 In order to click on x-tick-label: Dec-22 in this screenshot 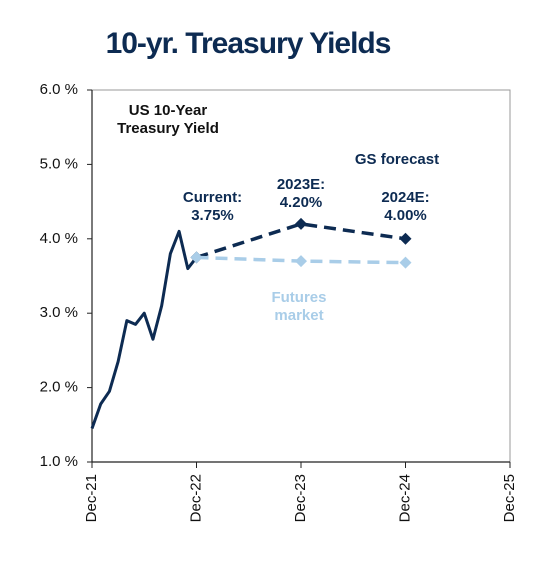, I will do `click(195, 498)`.